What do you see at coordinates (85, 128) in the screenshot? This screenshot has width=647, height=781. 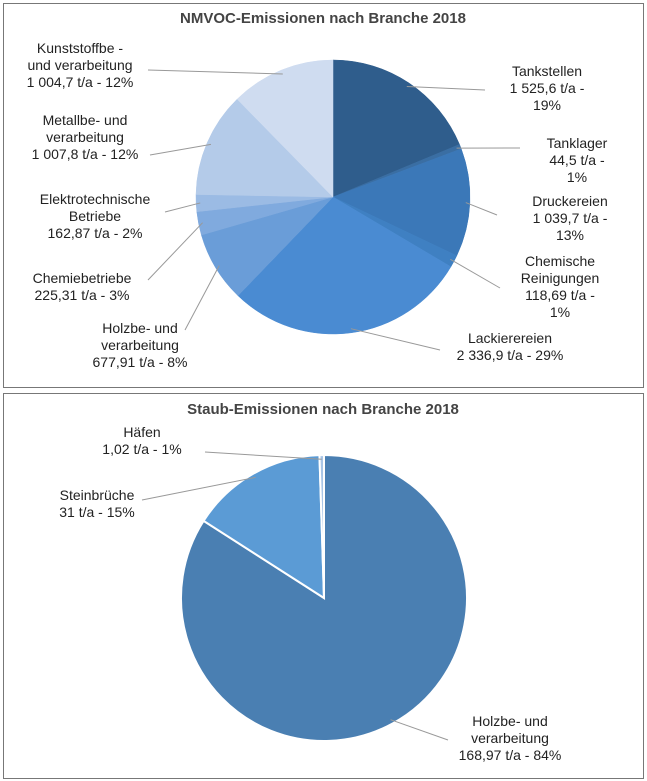 I see `category-label: Metallbe- und verarbeitung` at bounding box center [85, 128].